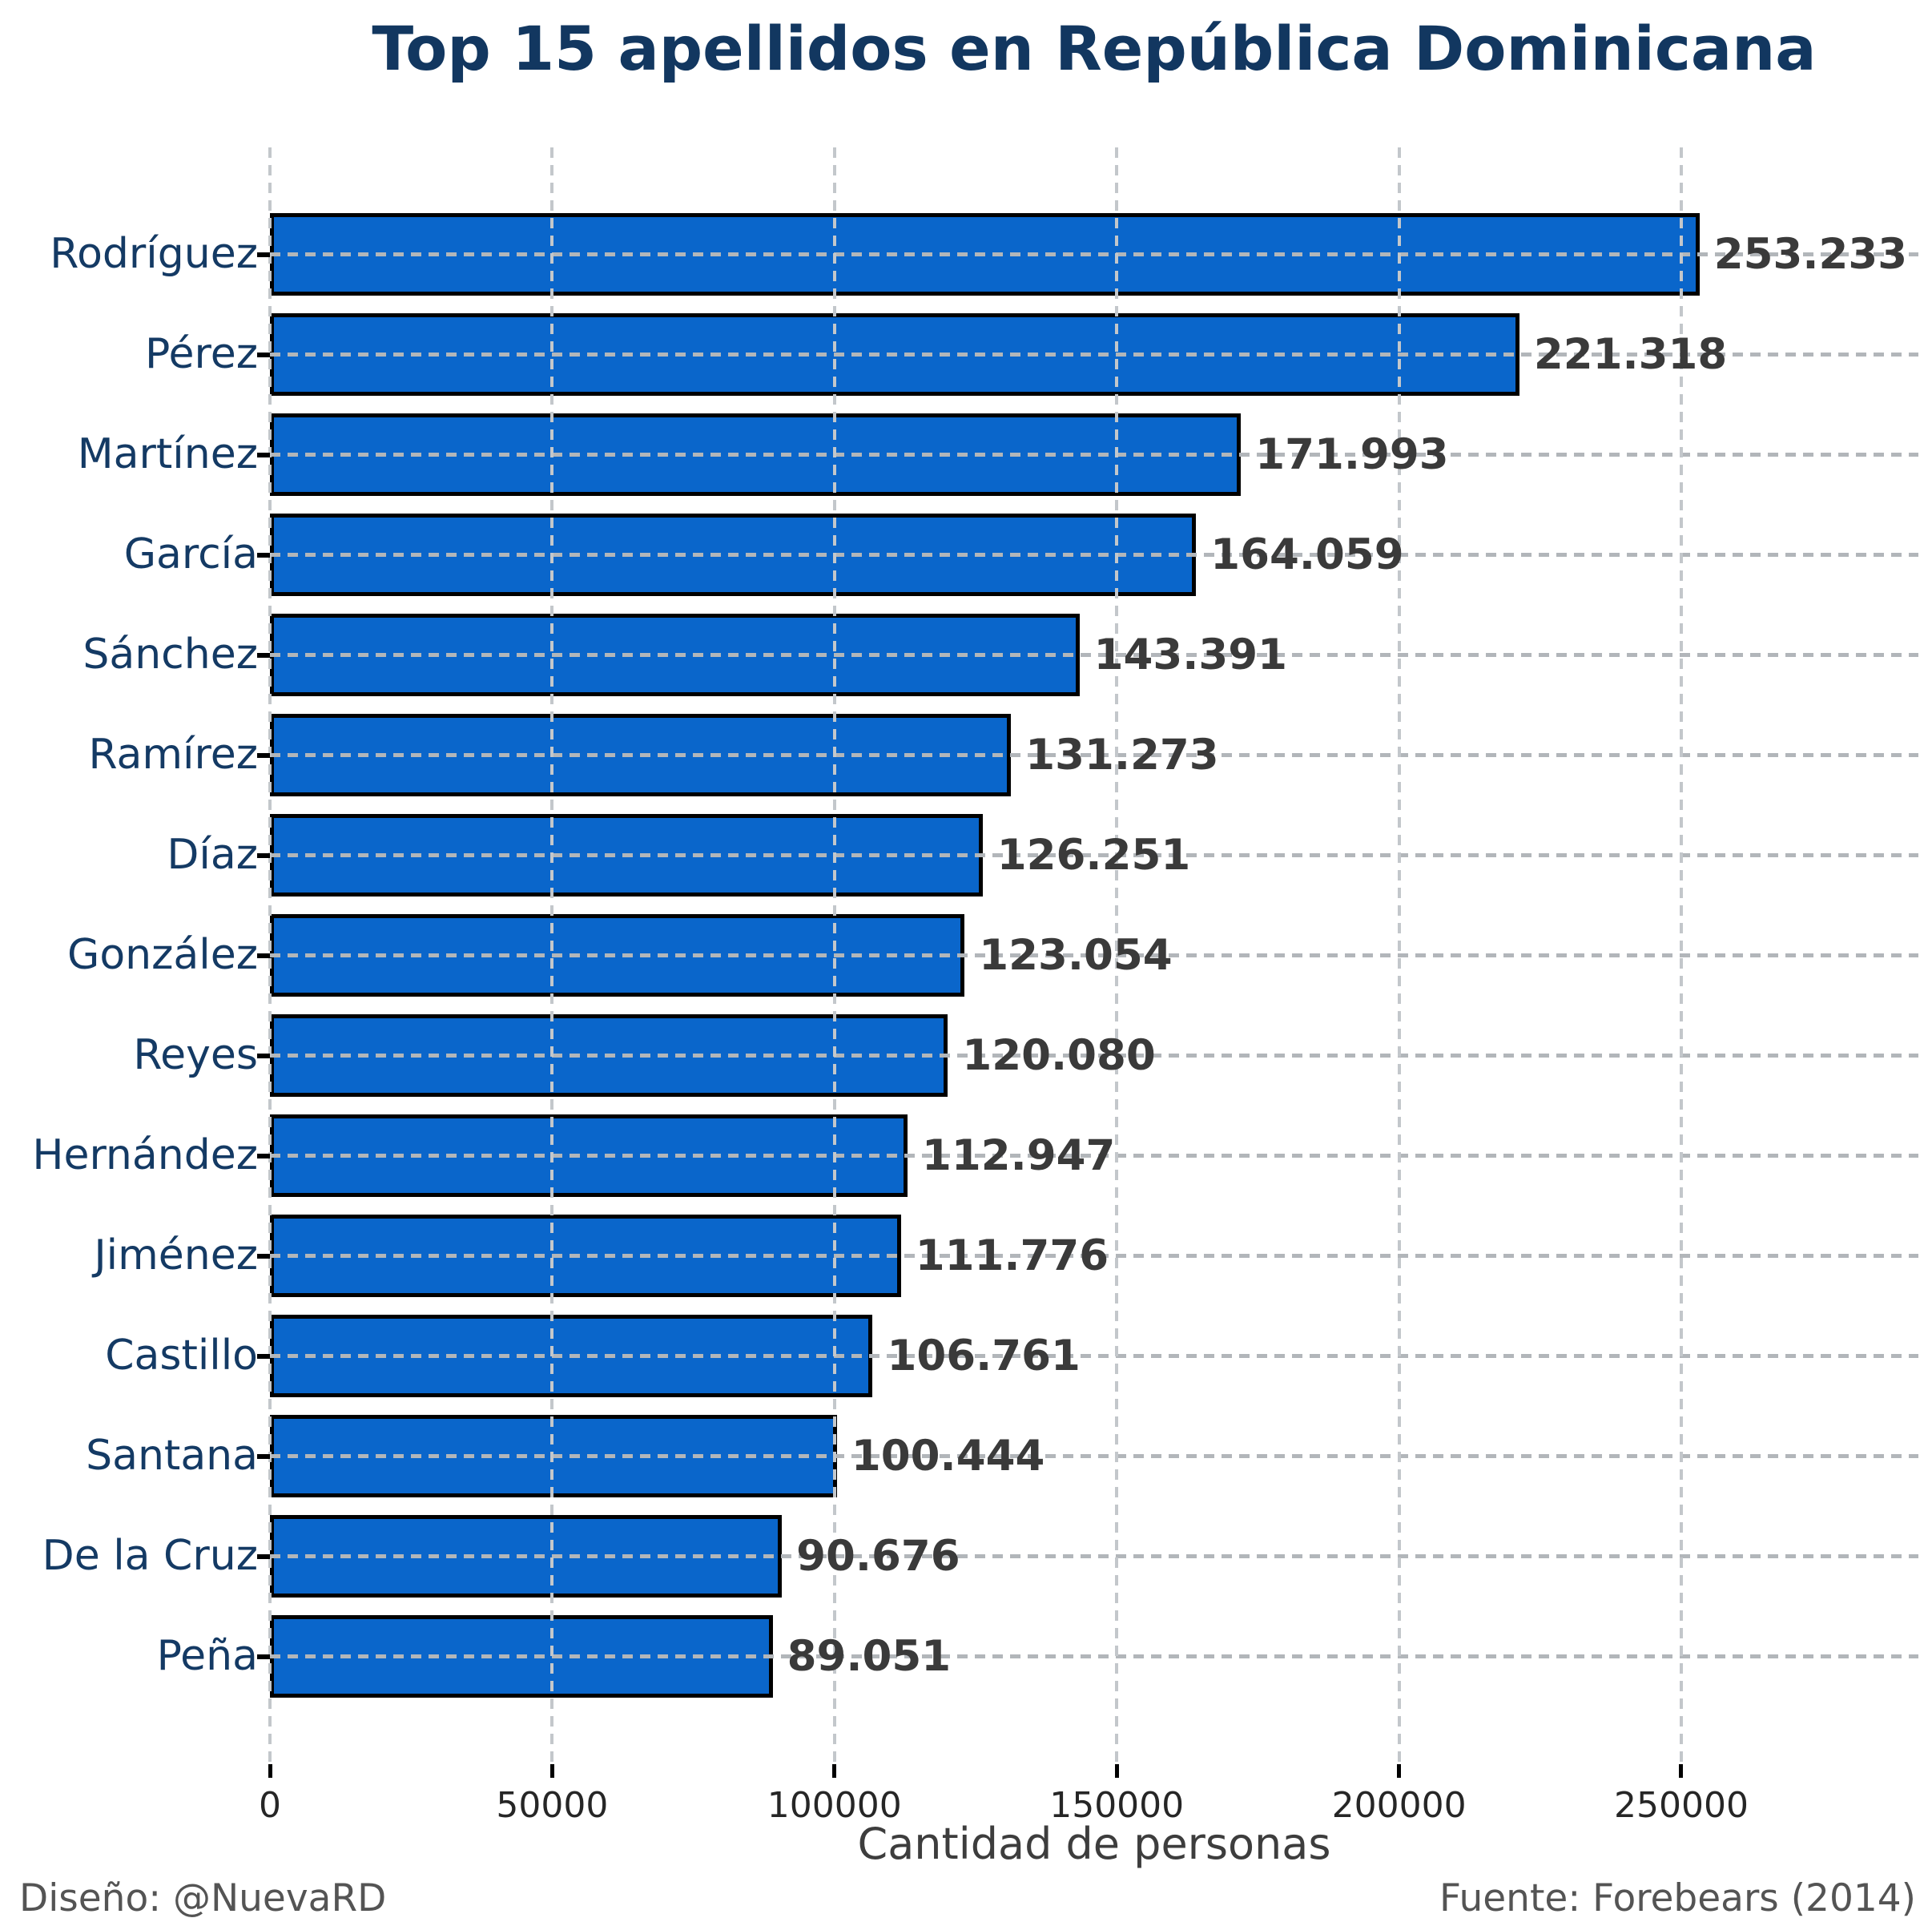  What do you see at coordinates (203, 1898) in the screenshot?
I see `footer-designer: Diseño: @NuevaRD` at bounding box center [203, 1898].